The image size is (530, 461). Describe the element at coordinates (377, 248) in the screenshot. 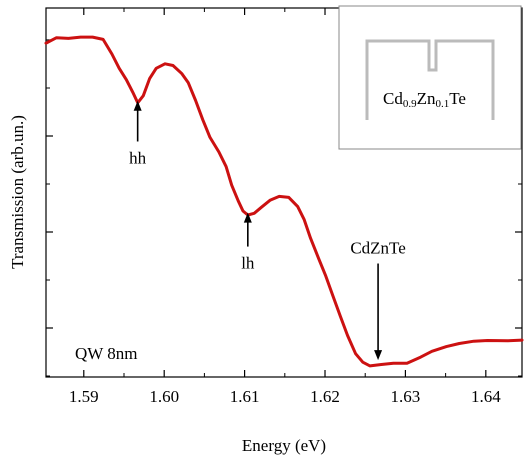

I see `annotation-label: CdZnTe` at that location.